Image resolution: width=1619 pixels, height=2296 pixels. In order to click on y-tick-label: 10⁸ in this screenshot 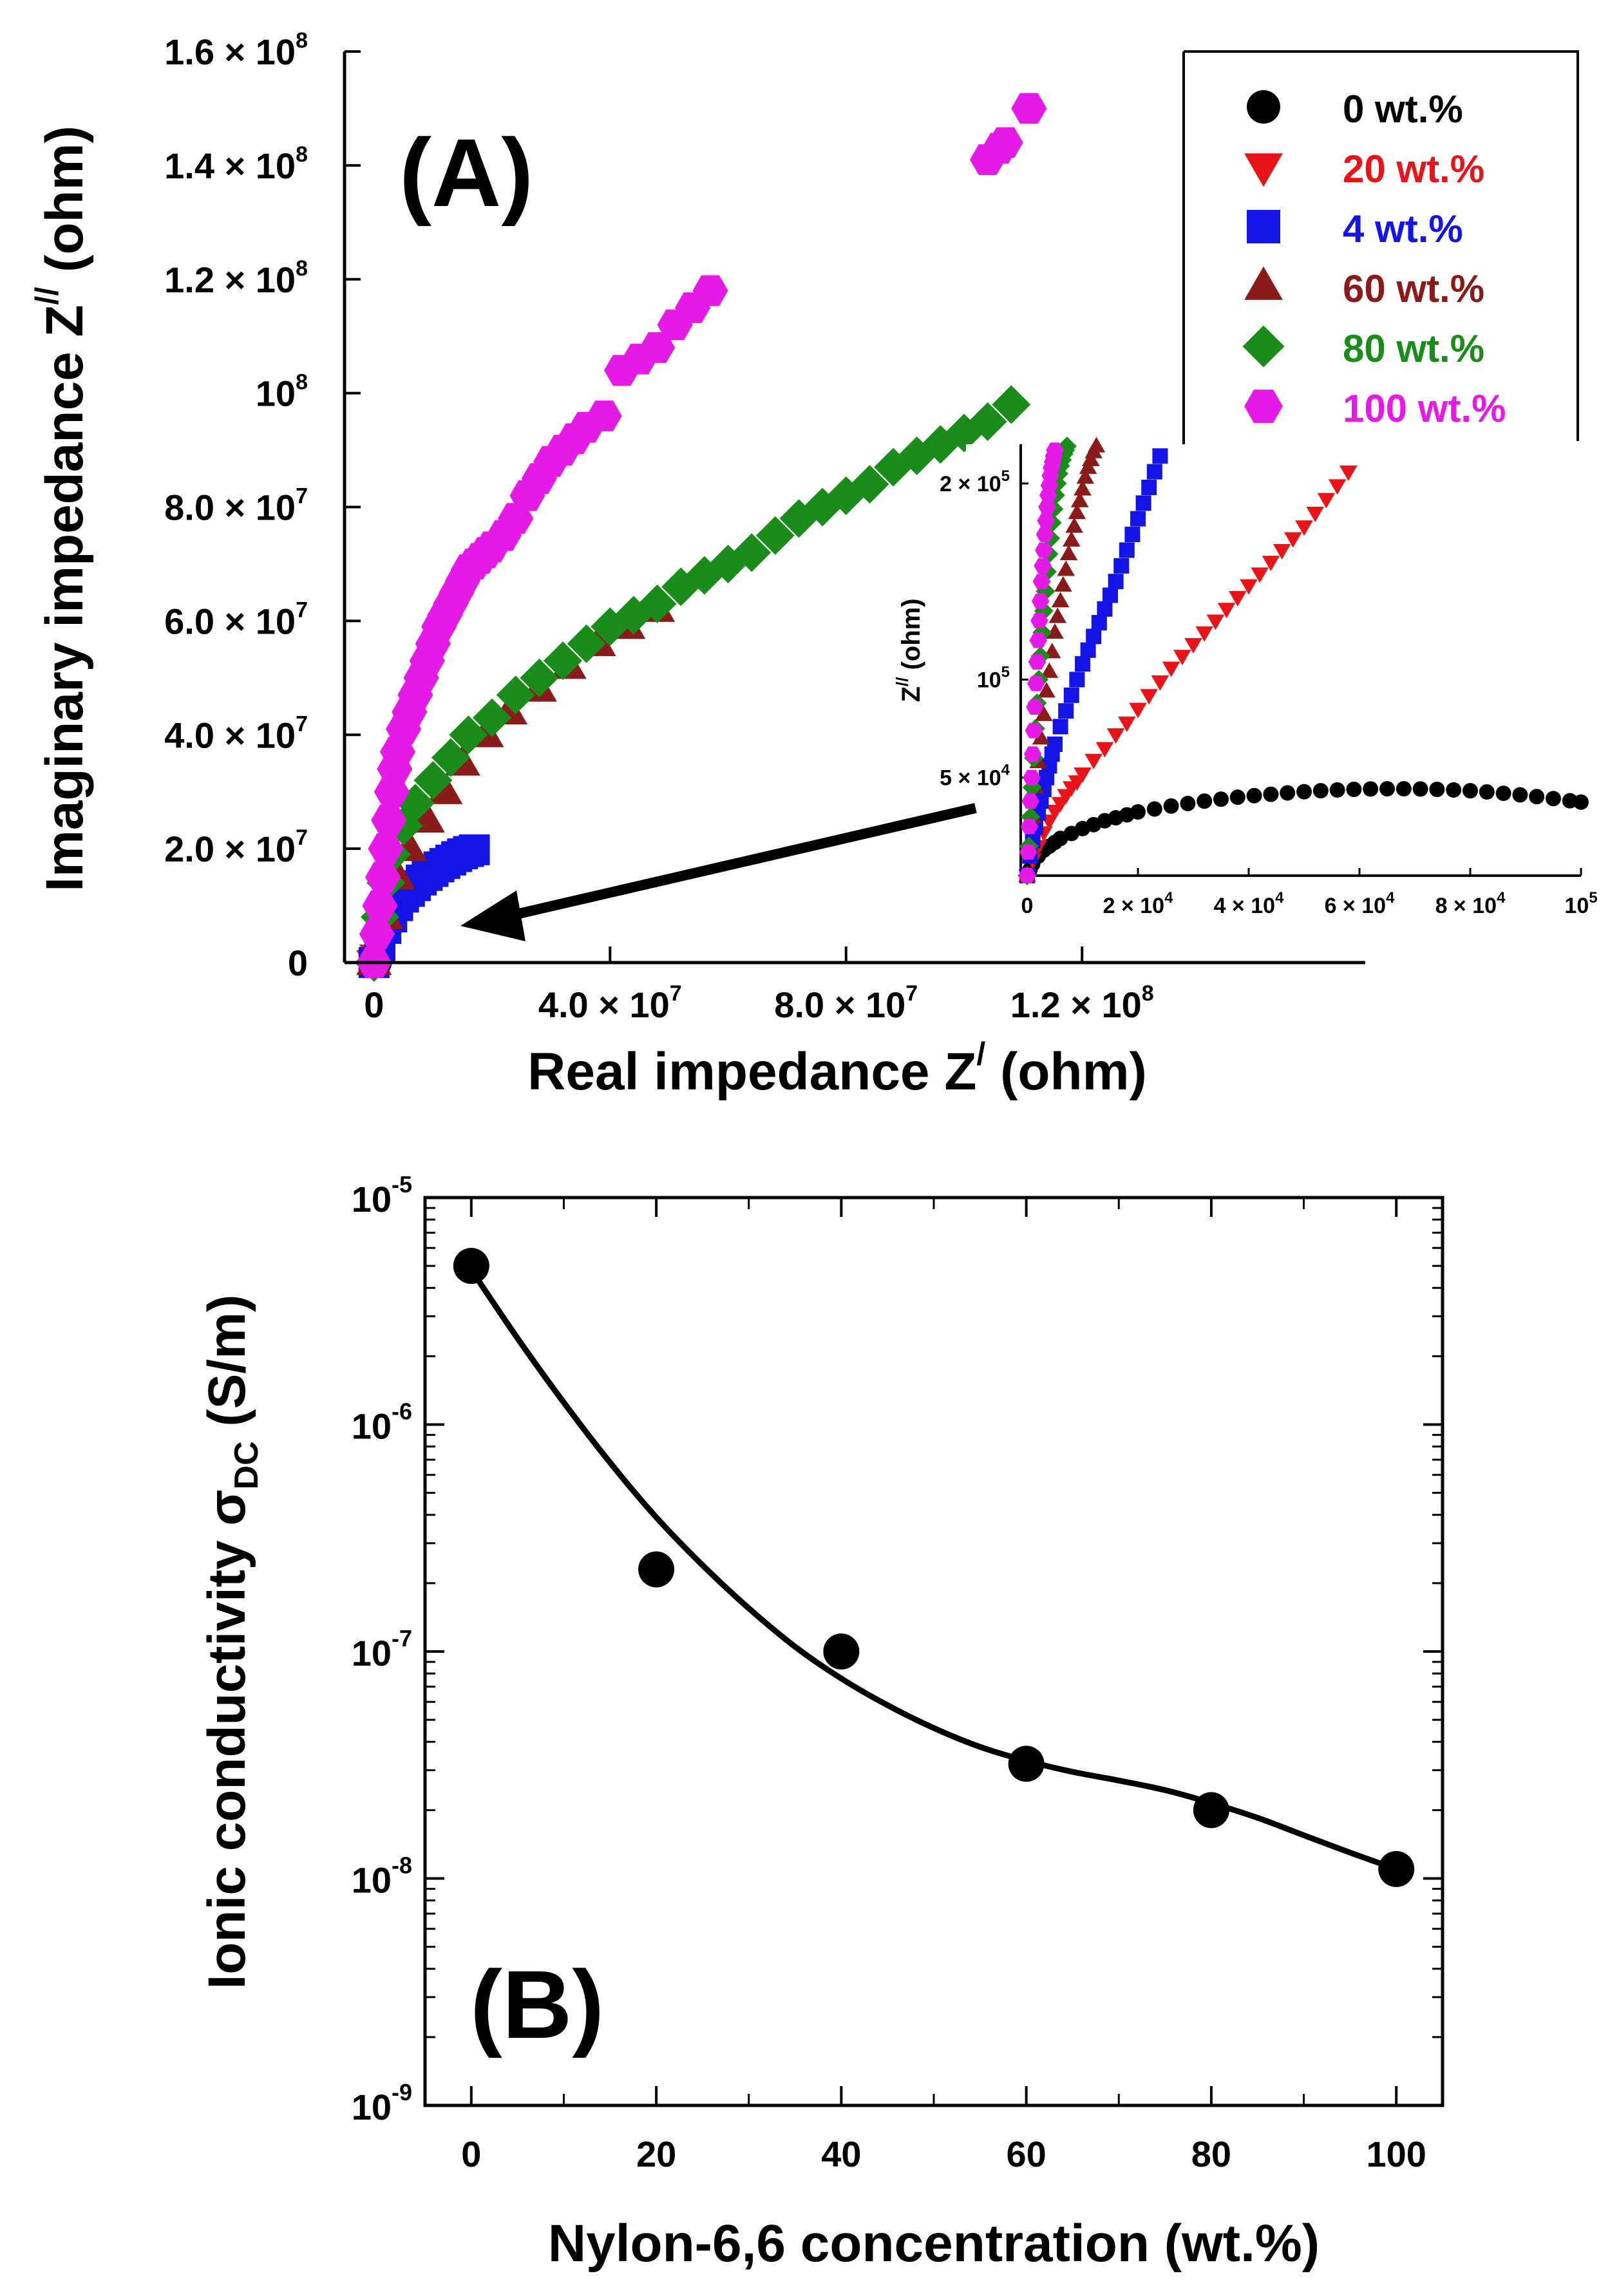, I will do `click(282, 392)`.